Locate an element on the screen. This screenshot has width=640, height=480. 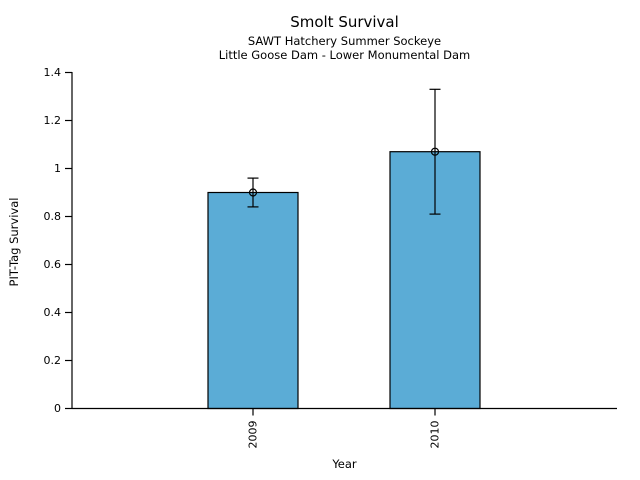
y-tick-label-0.6: 0.6 is located at coordinates (53, 264).